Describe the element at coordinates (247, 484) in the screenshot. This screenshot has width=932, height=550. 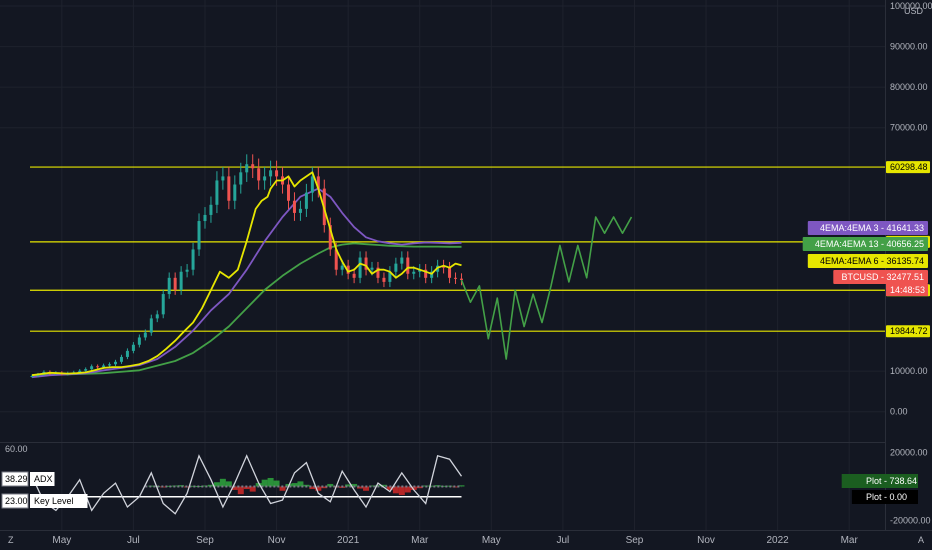
I see `adx-line` at that location.